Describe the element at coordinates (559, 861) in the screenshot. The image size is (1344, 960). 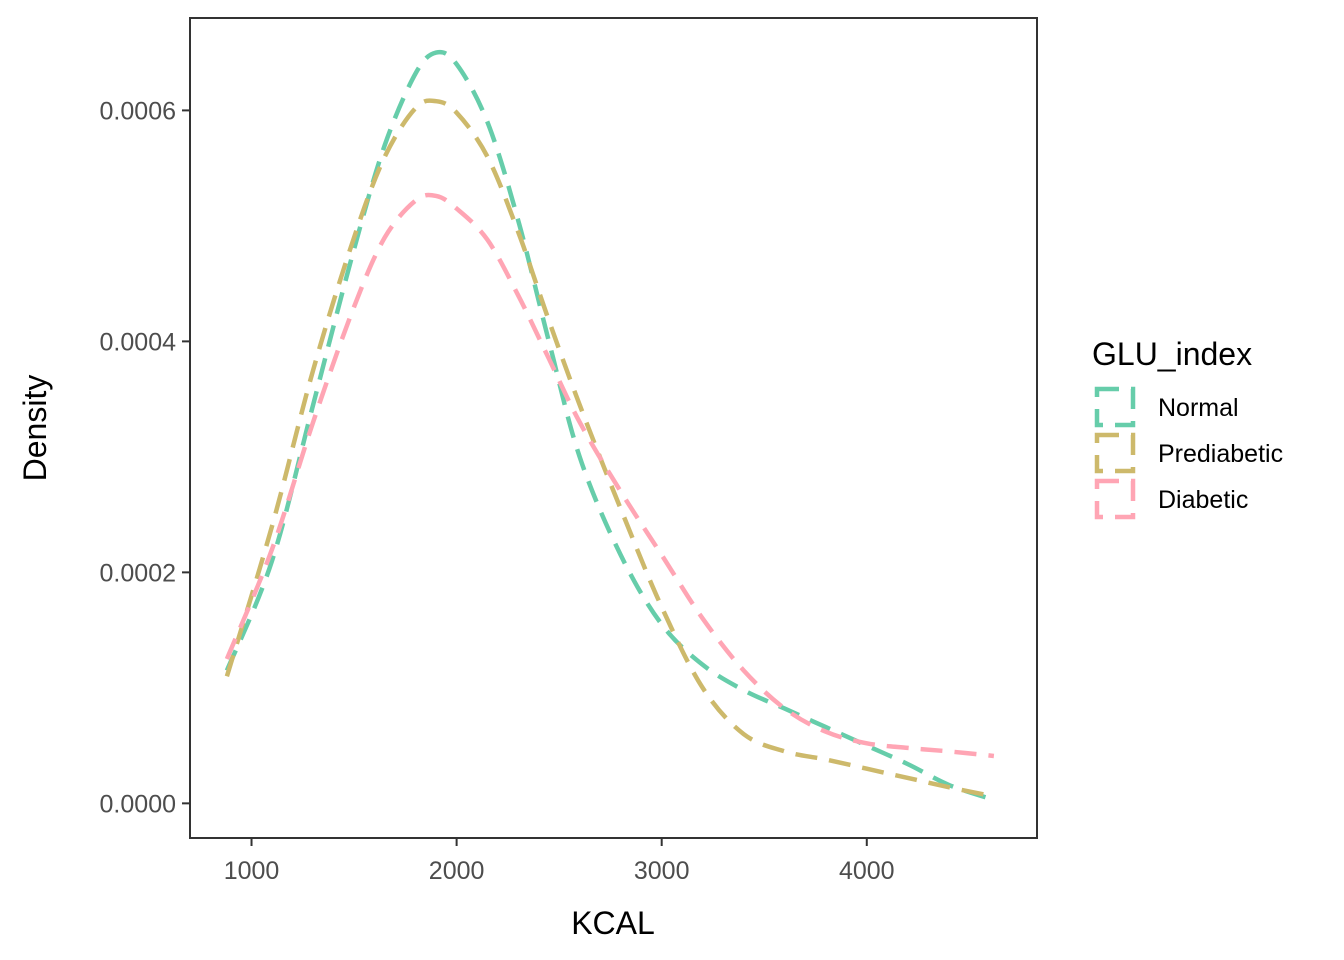
I see `x-axis: 1000 2000 3000 4000` at that location.